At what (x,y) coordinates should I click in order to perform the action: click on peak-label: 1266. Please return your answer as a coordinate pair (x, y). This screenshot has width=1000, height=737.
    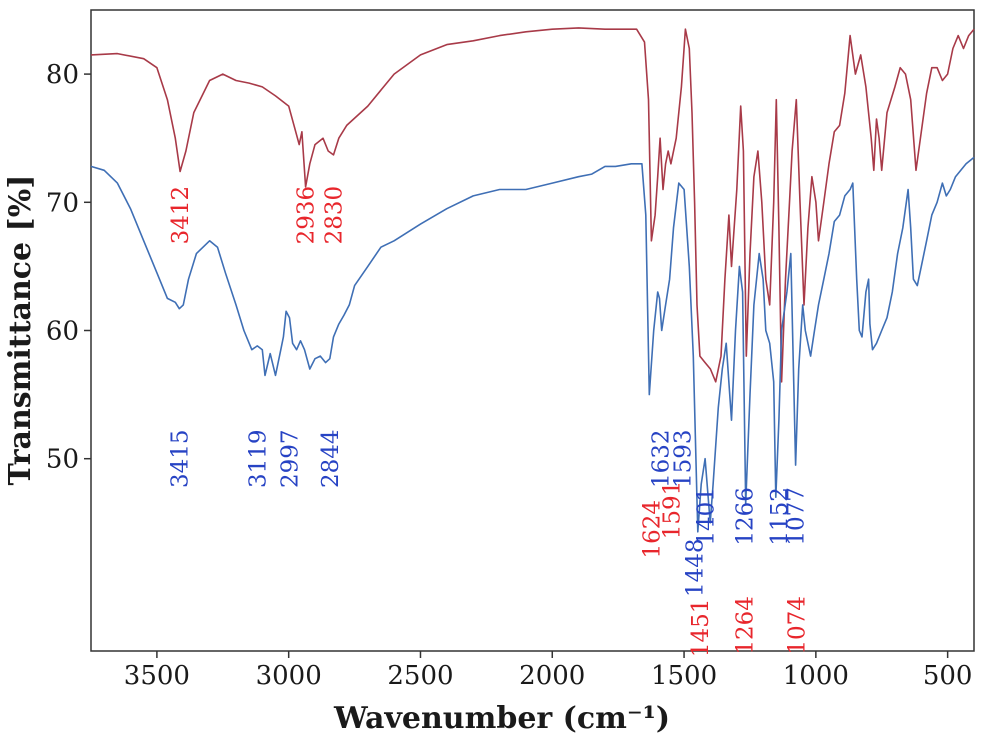
    Looking at the image, I should click on (746, 516).